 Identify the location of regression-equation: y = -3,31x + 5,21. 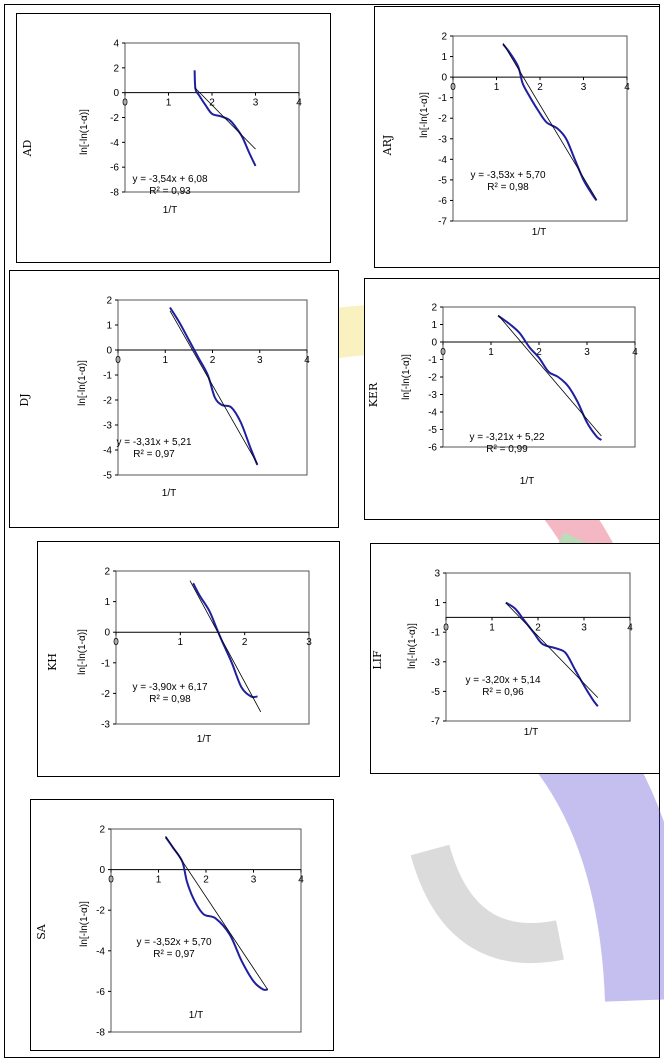
(153, 442).